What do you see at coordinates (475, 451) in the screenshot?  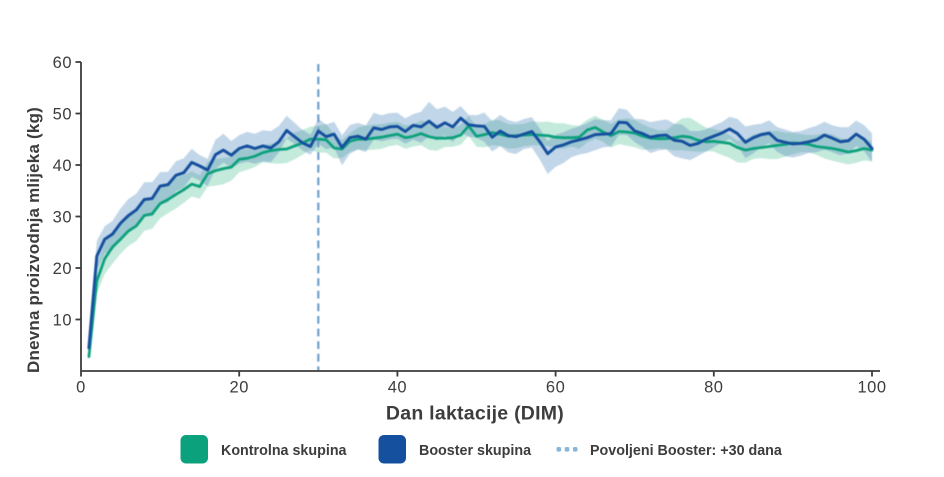 I see `svg-text: Booster skupina` at bounding box center [475, 451].